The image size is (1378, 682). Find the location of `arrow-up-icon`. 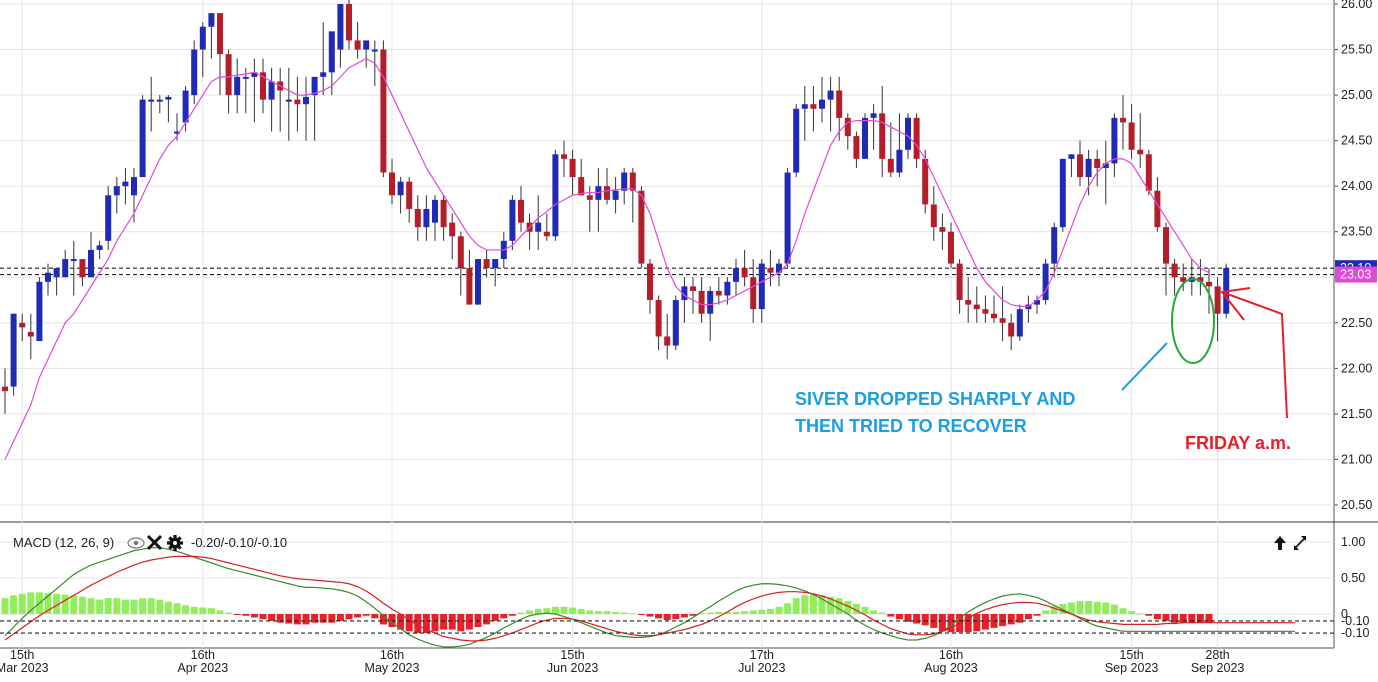

arrow-up-icon is located at coordinates (1280, 543).